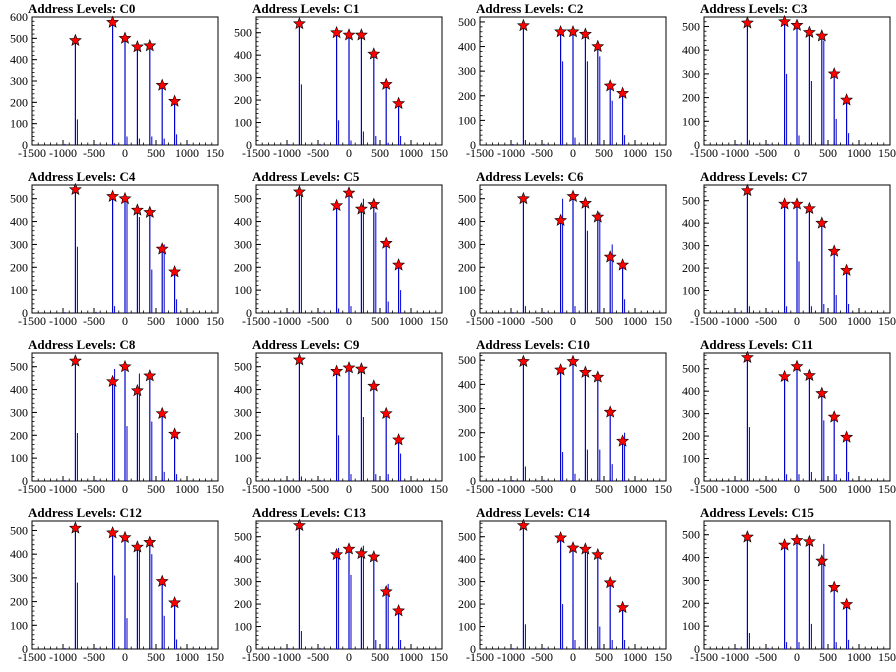 The height and width of the screenshot is (672, 896). Describe the element at coordinates (19, 17) in the screenshot. I see `y-tick-label: 600` at that location.